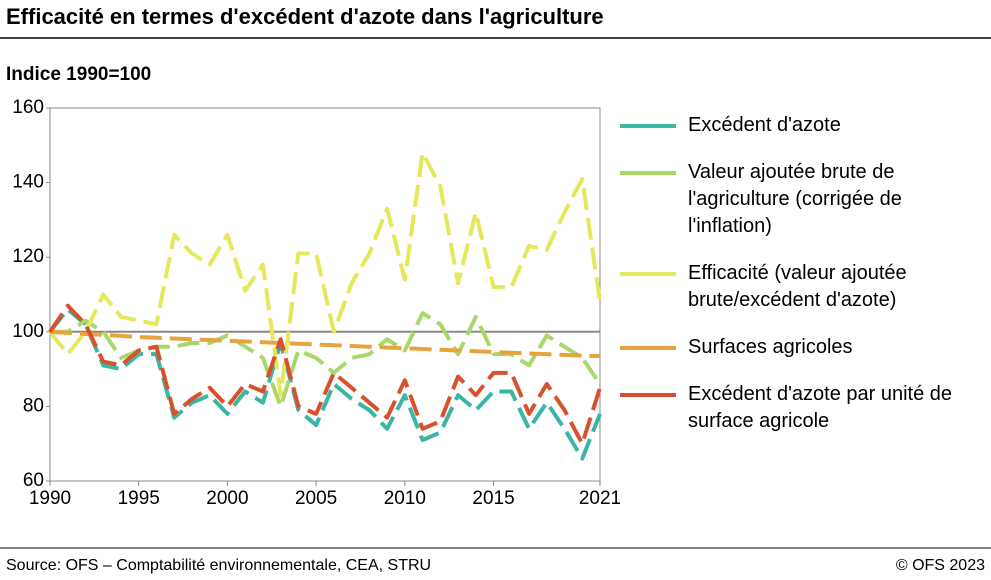  I want to click on legend-item: Surfaces agricoles, so click(790, 347).